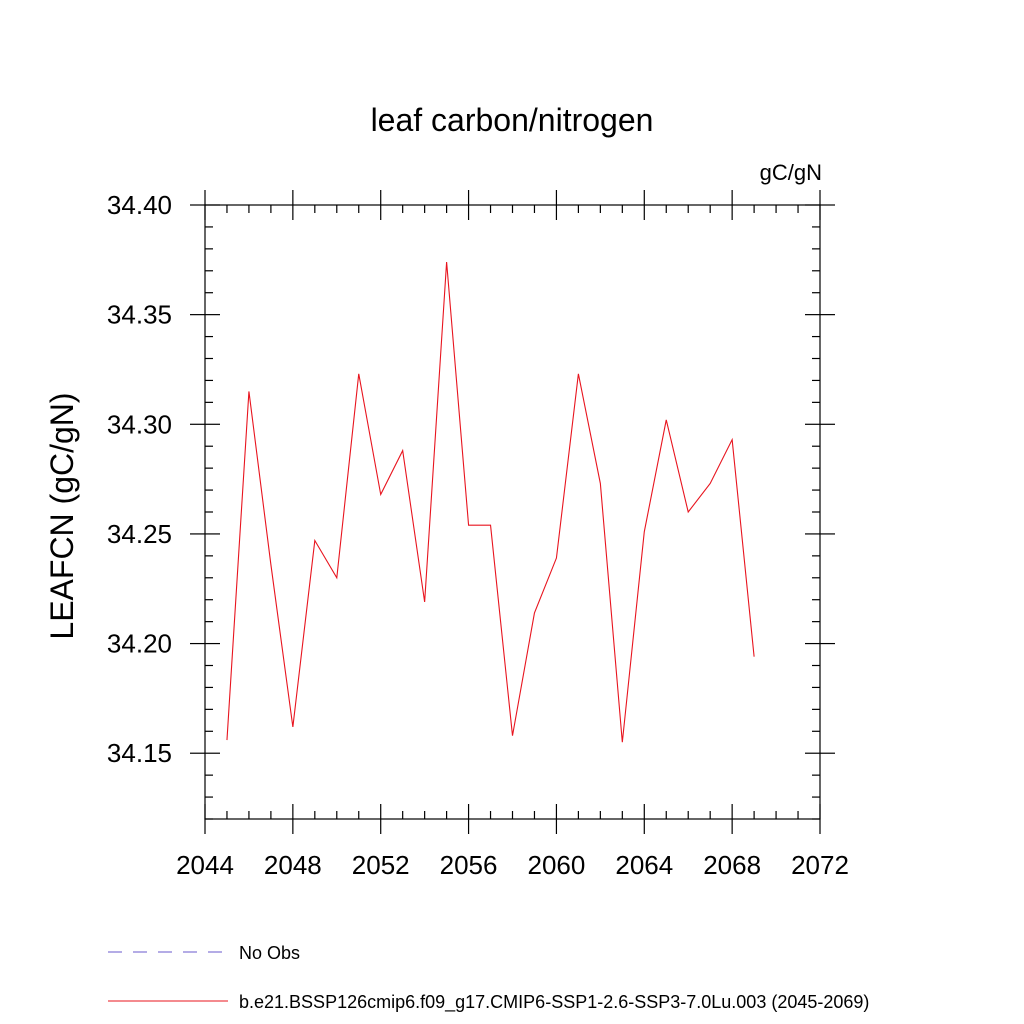 The image size is (1024, 1024). I want to click on y-tick-label: 34.15, so click(139, 753).